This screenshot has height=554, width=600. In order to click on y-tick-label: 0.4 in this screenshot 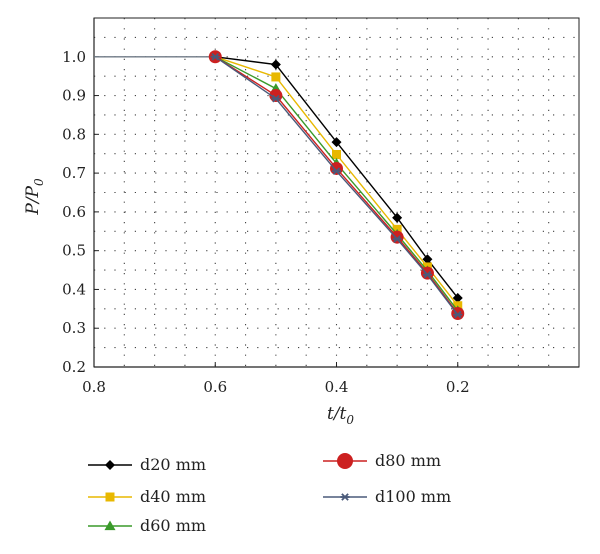, I will do `click(74, 289)`.